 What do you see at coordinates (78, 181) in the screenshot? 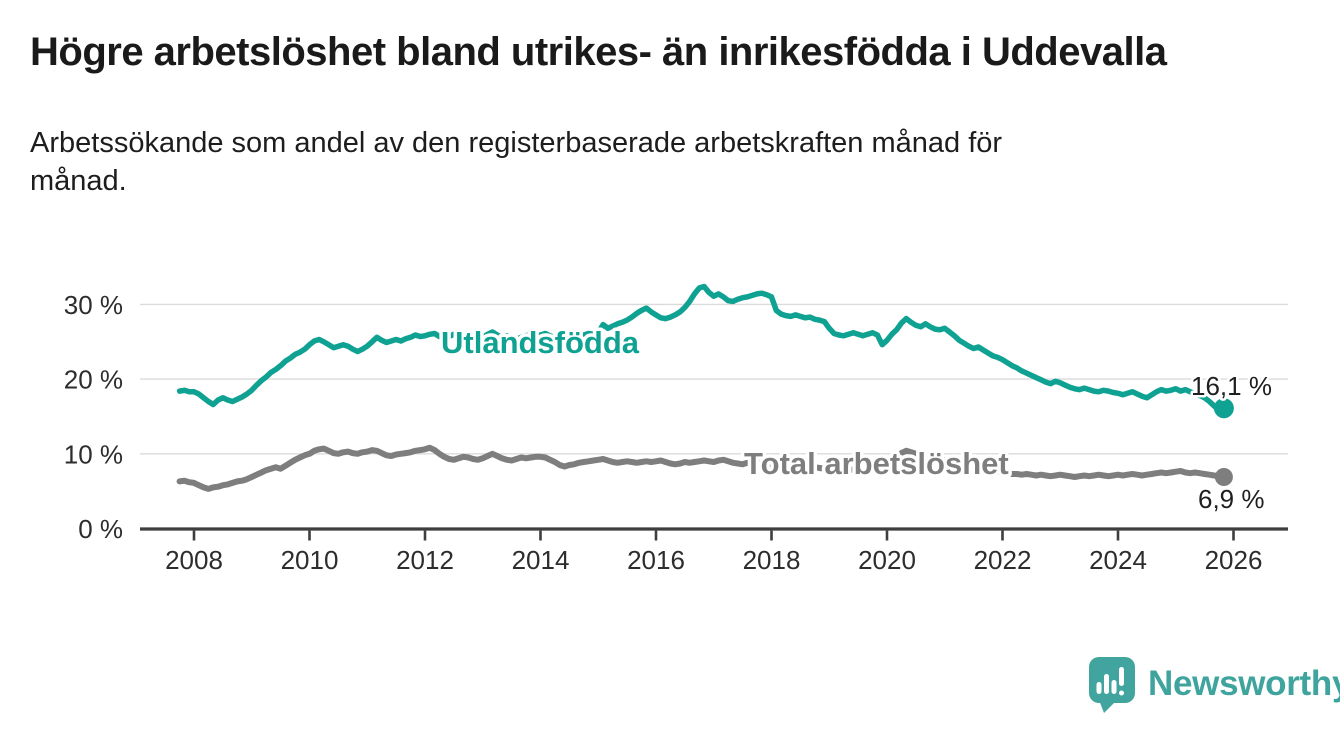
I see `chart-subtitle-line-2: månad.` at bounding box center [78, 181].